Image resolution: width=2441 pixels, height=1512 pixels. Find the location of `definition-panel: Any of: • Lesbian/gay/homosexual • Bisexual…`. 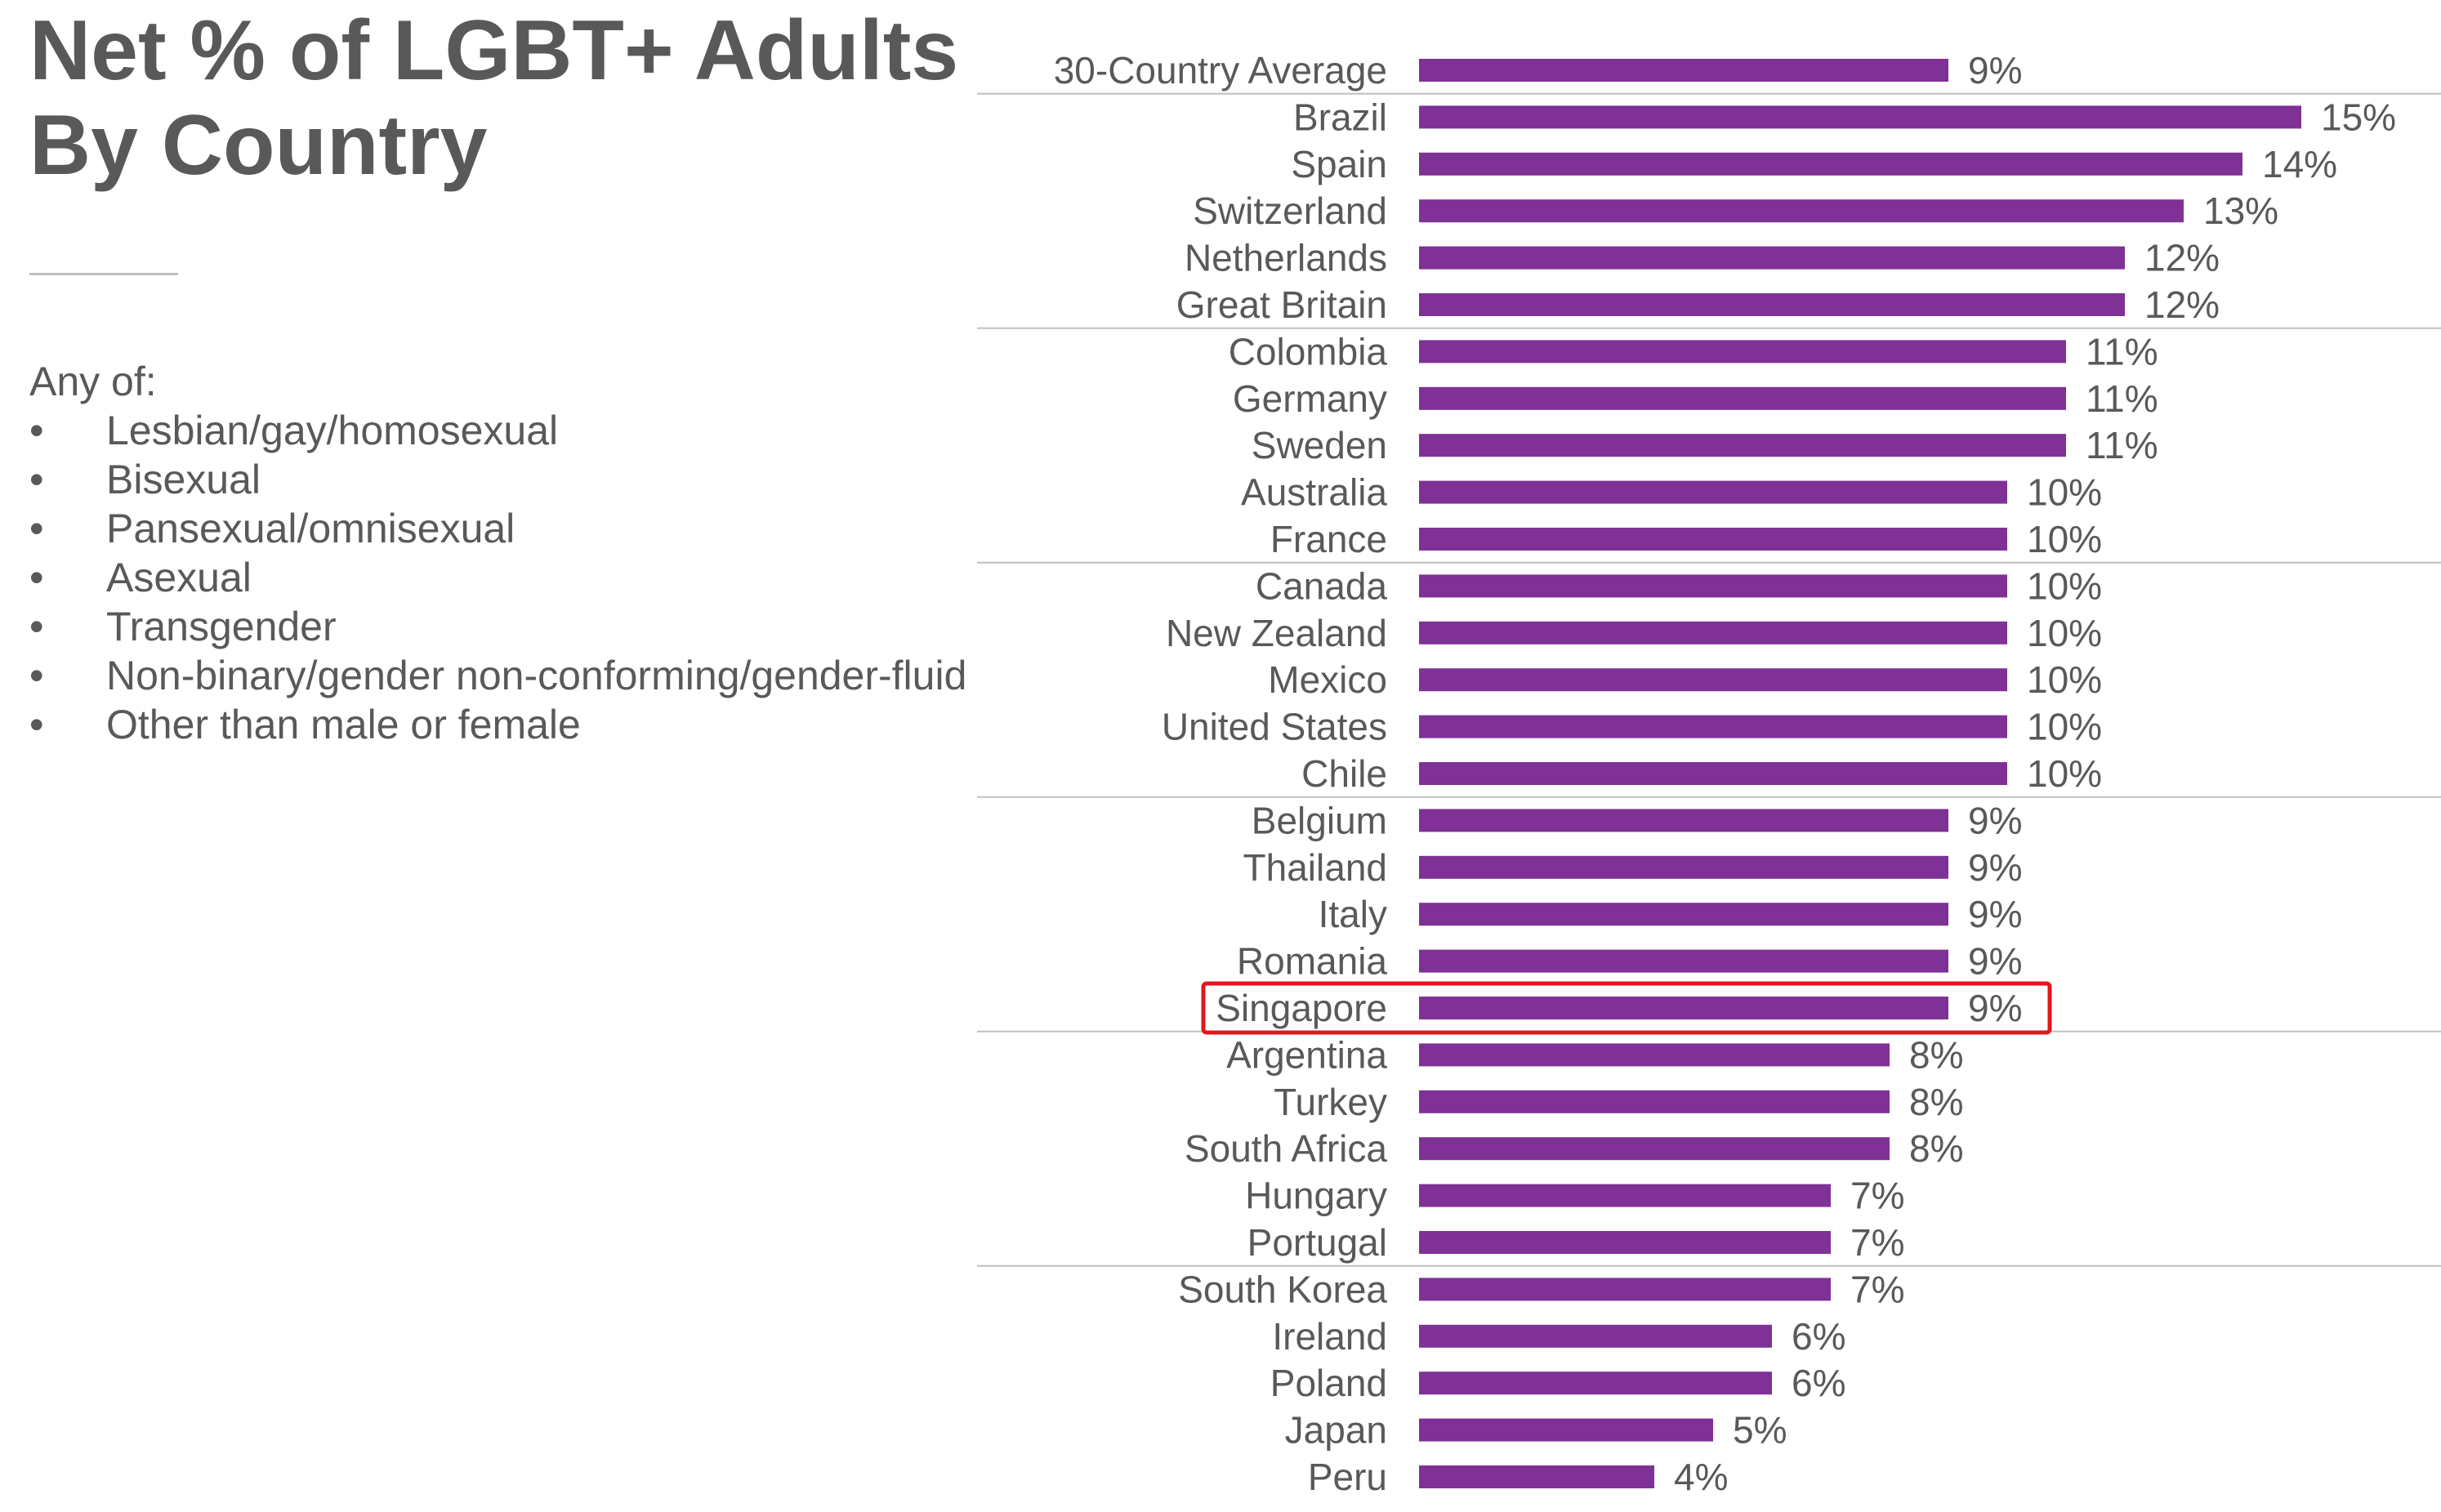

definition-panel: Any of: • Lesbian/gay/homosexual • Bisexual… is located at coordinates (499, 553).